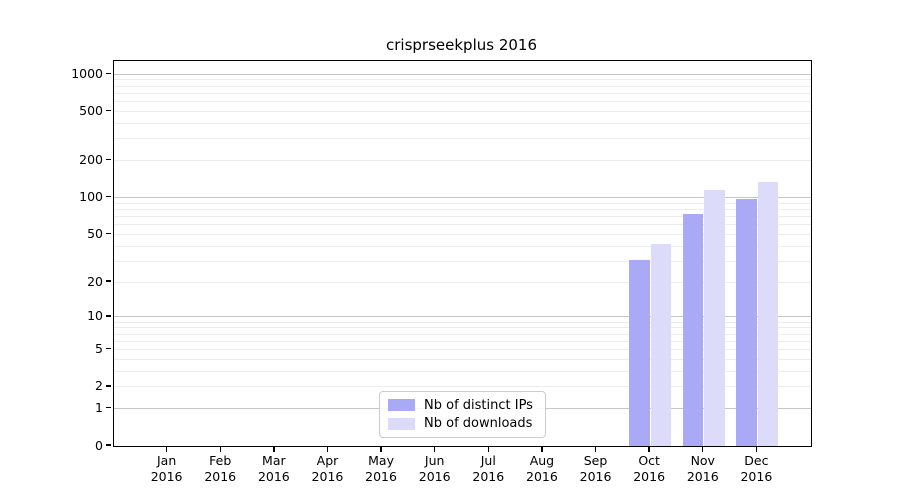  I want to click on xtick-label-dec: Dec 2016, so click(756, 468).